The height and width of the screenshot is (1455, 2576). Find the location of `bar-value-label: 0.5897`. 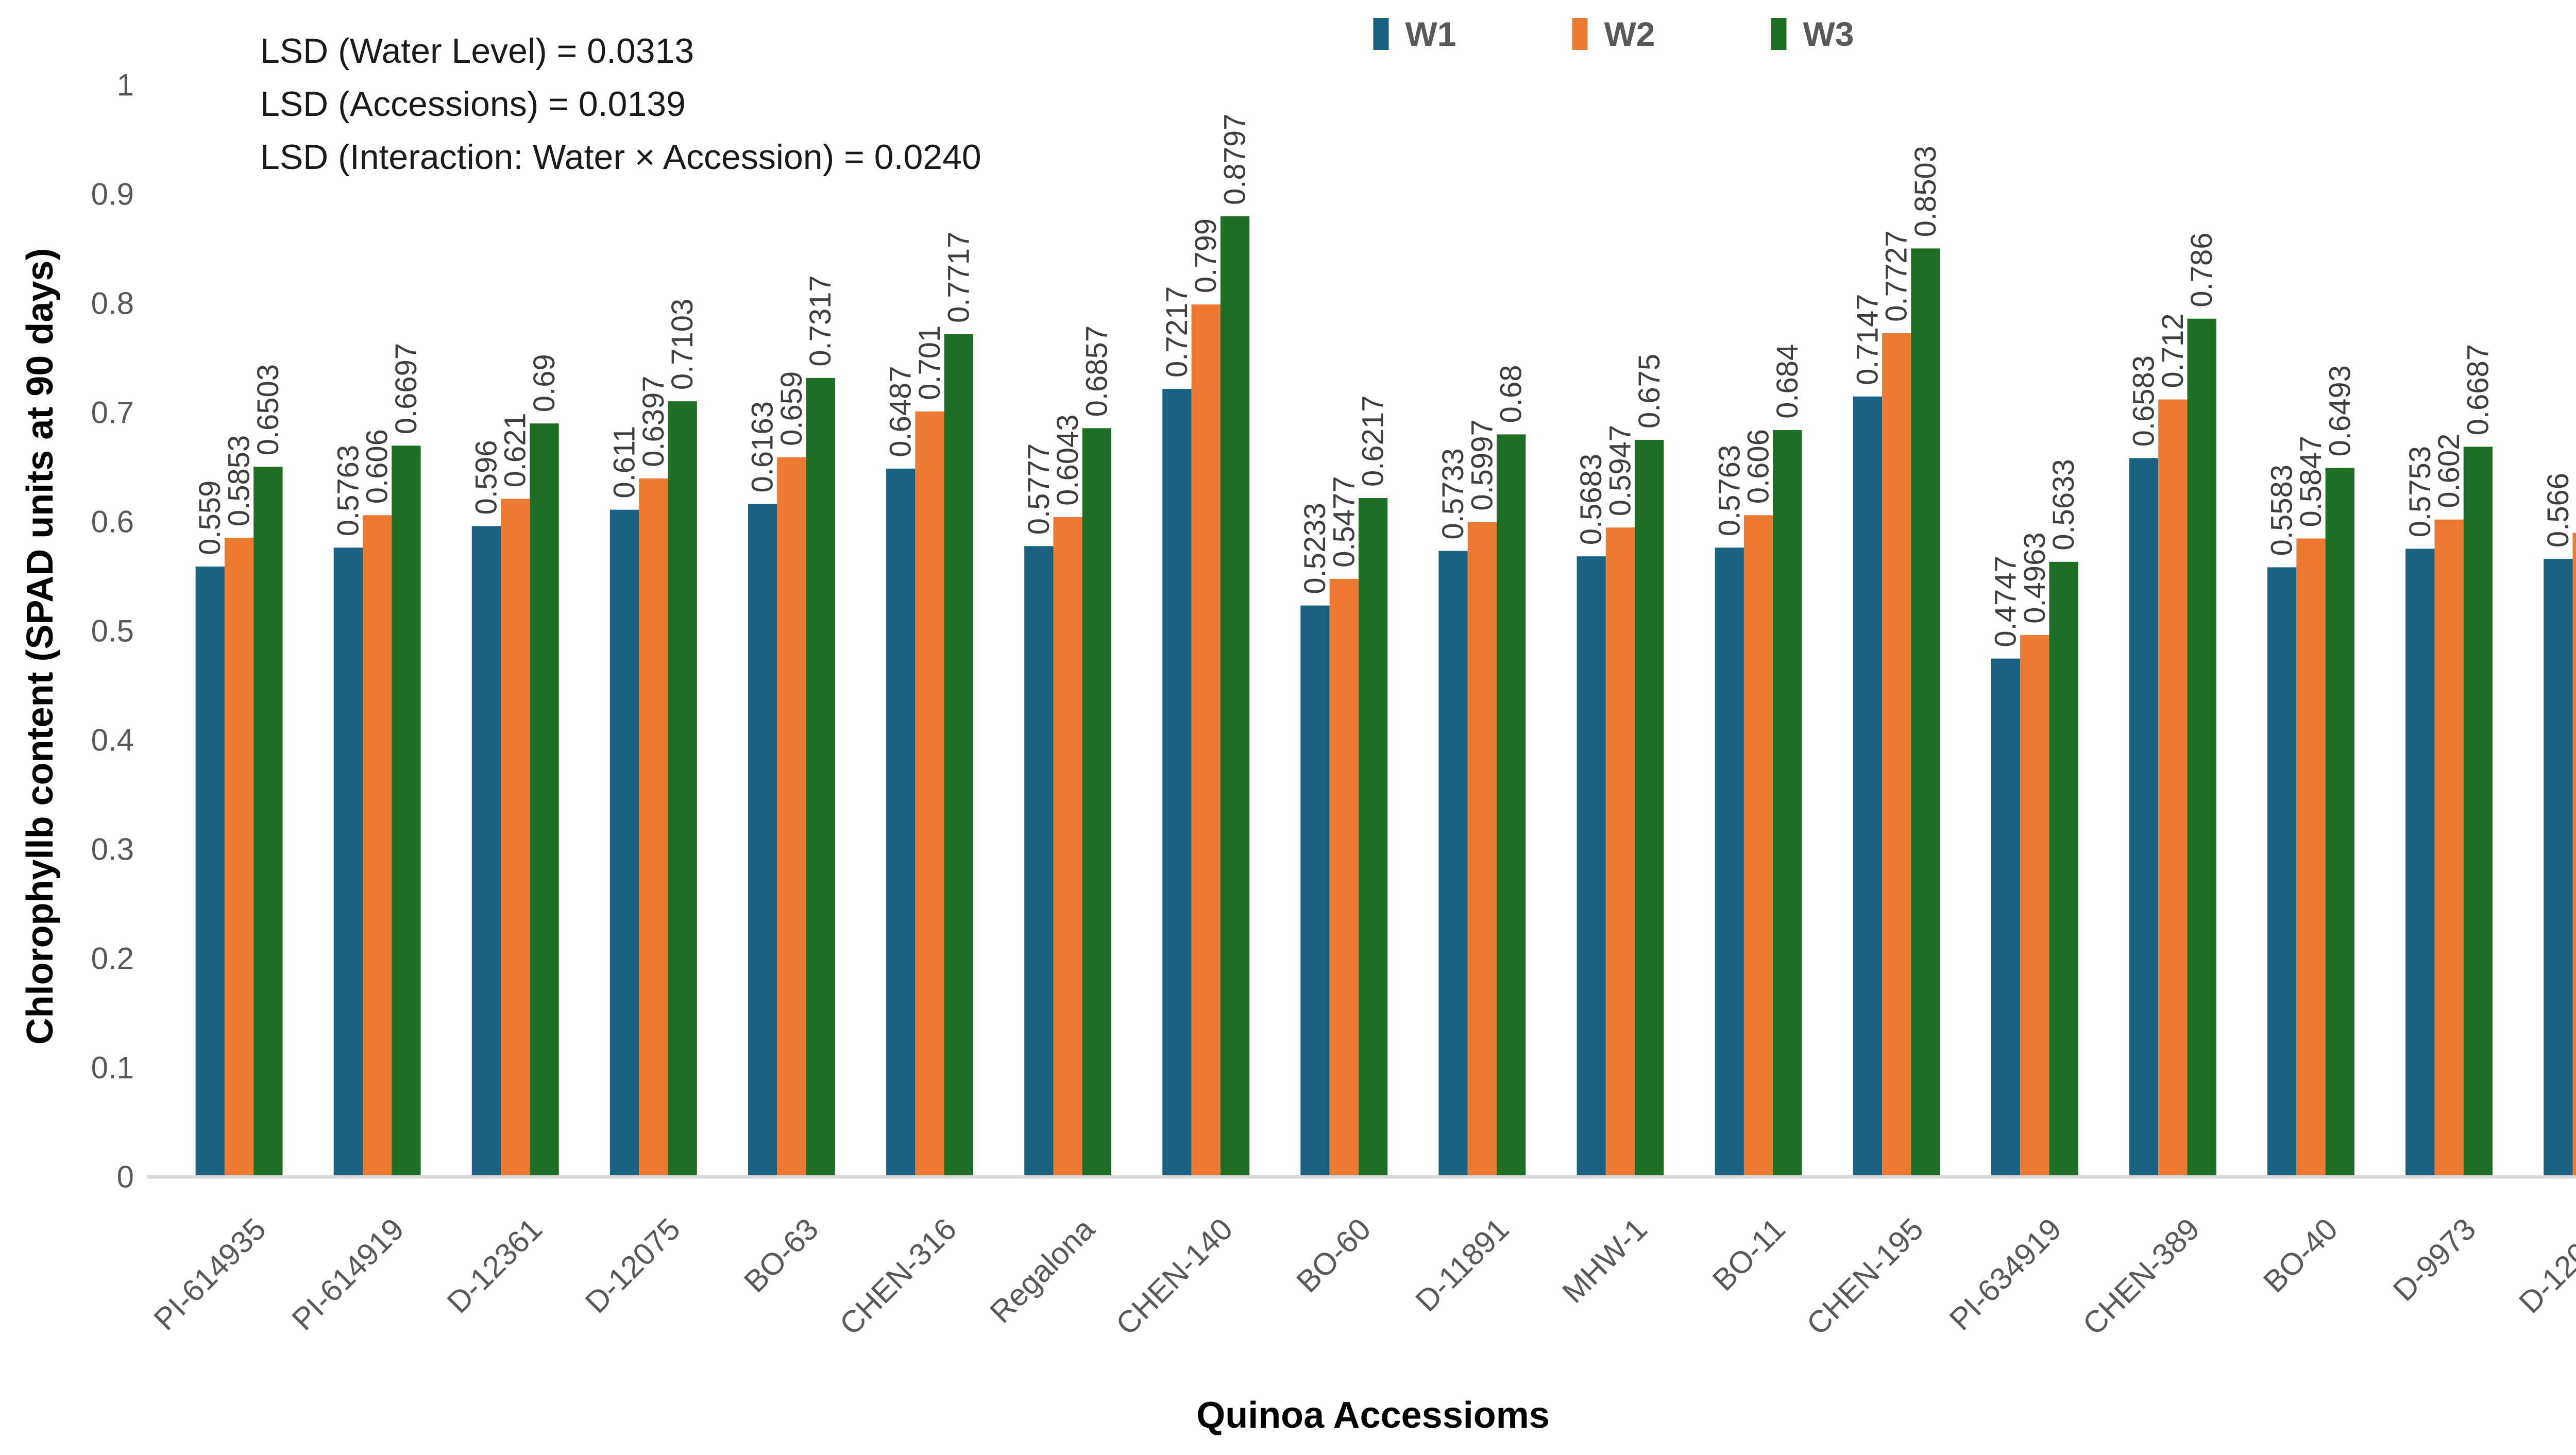

bar-value-label: 0.5897 is located at coordinates (2573, 475).